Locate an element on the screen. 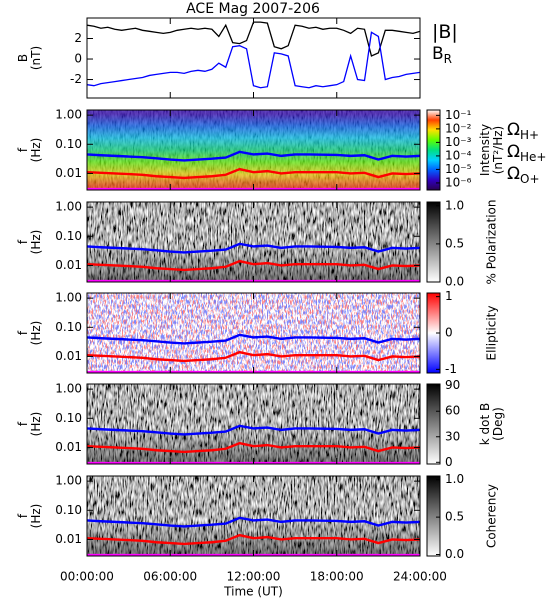  legend-label: ΩHe+ is located at coordinates (526, 153).